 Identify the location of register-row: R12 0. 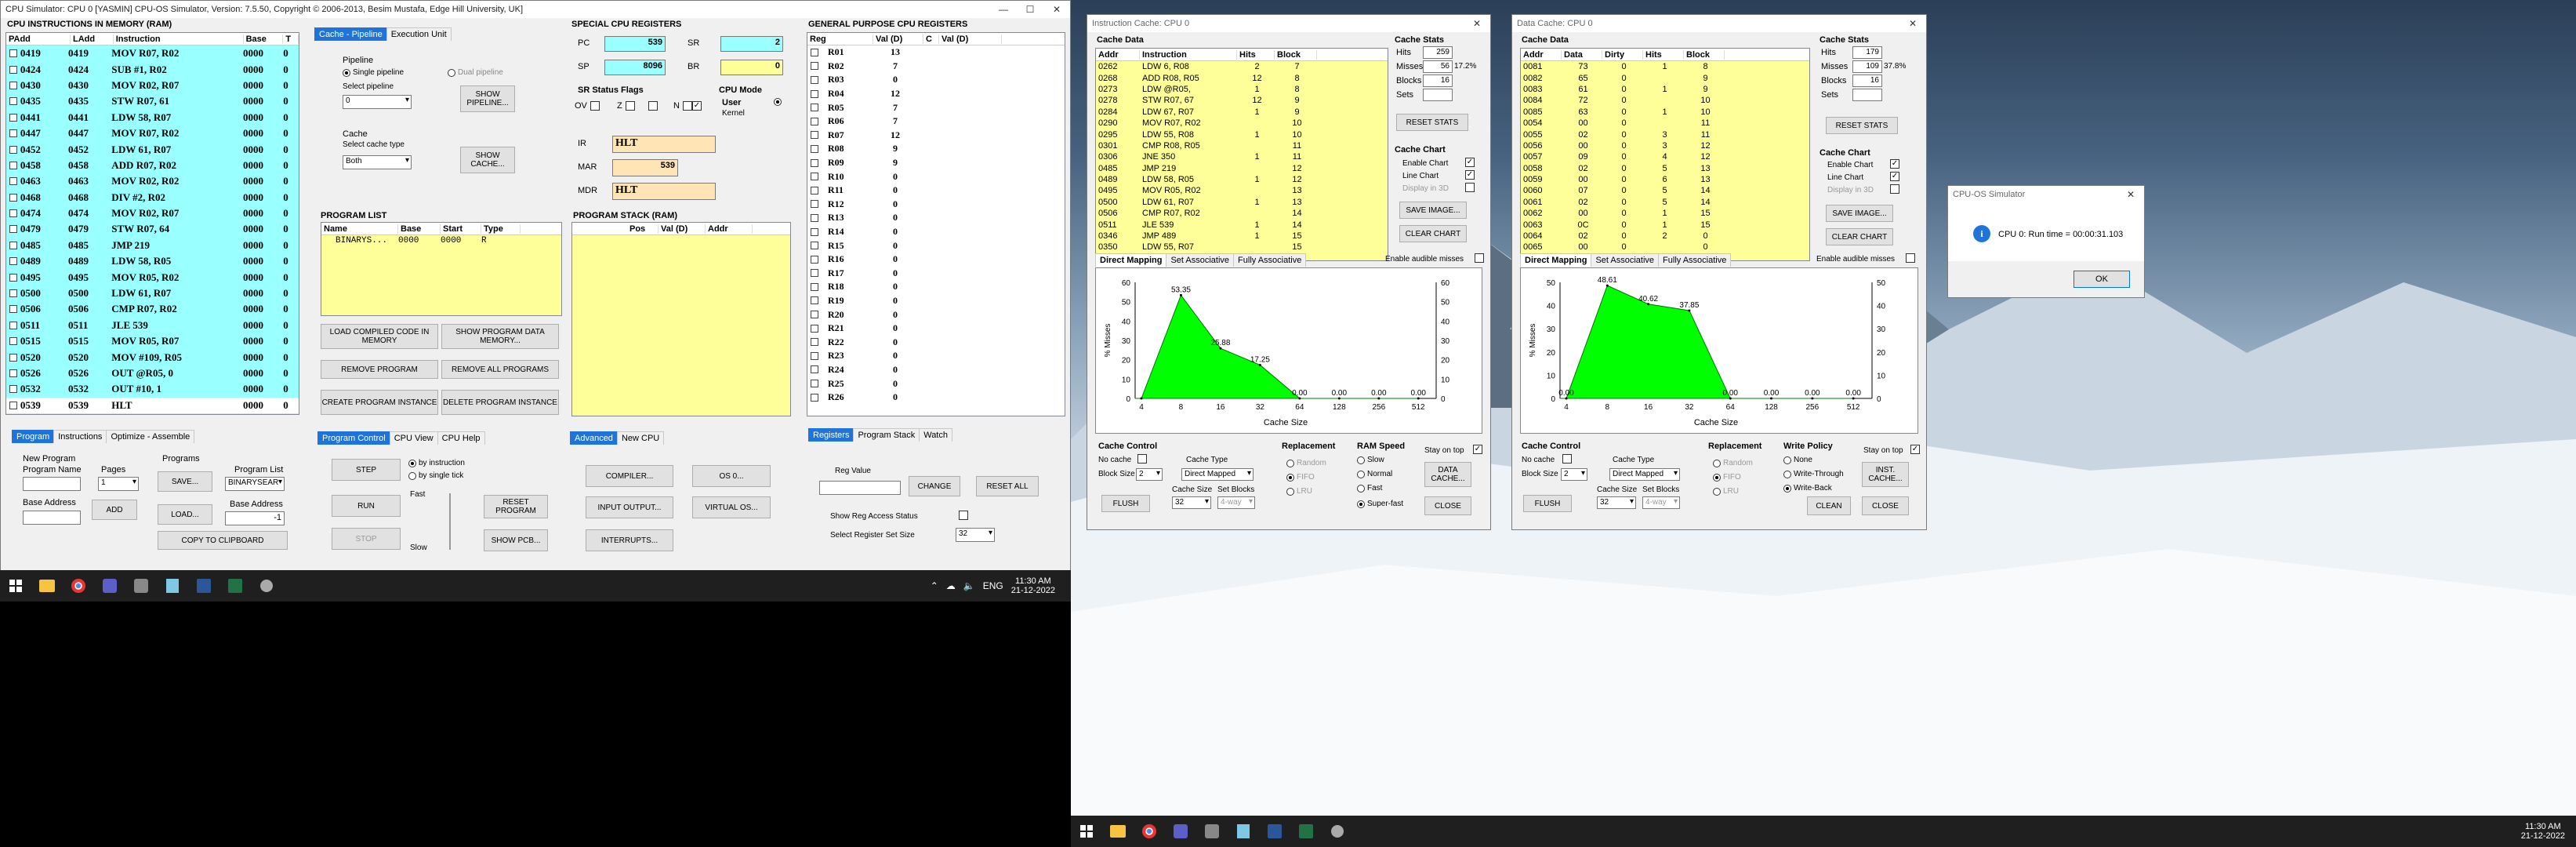
(936, 205).